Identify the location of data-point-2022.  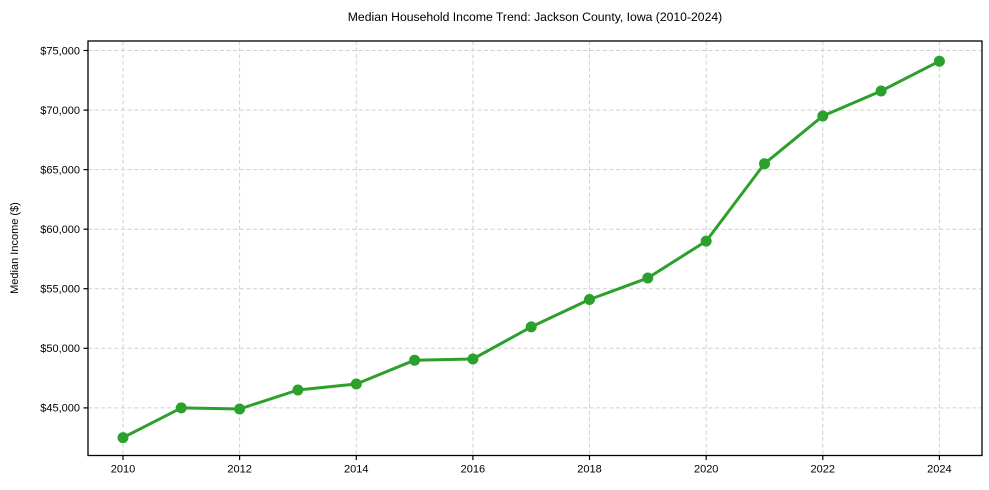
(823, 116).